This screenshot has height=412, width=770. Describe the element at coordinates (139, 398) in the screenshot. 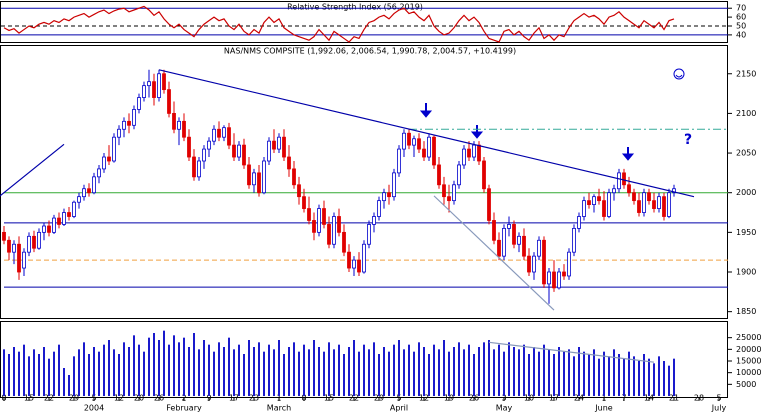

I see `x-tick-label: 20` at that location.